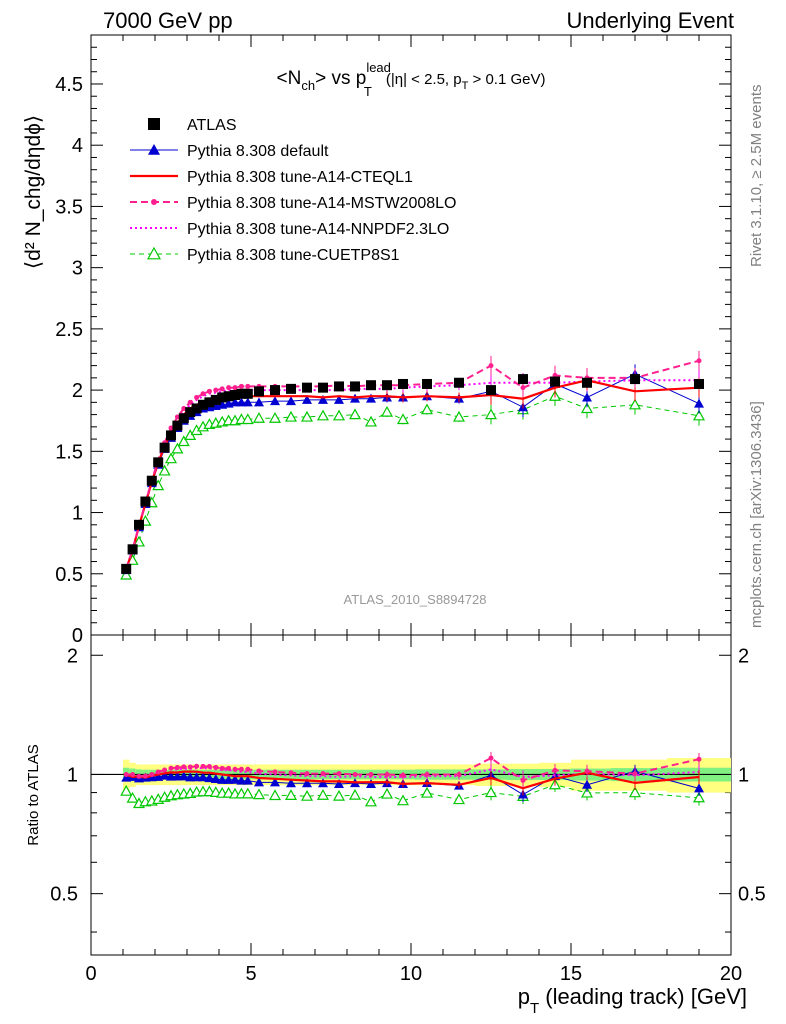  What do you see at coordinates (77, 391) in the screenshot?
I see `y-tick-label: 2` at bounding box center [77, 391].